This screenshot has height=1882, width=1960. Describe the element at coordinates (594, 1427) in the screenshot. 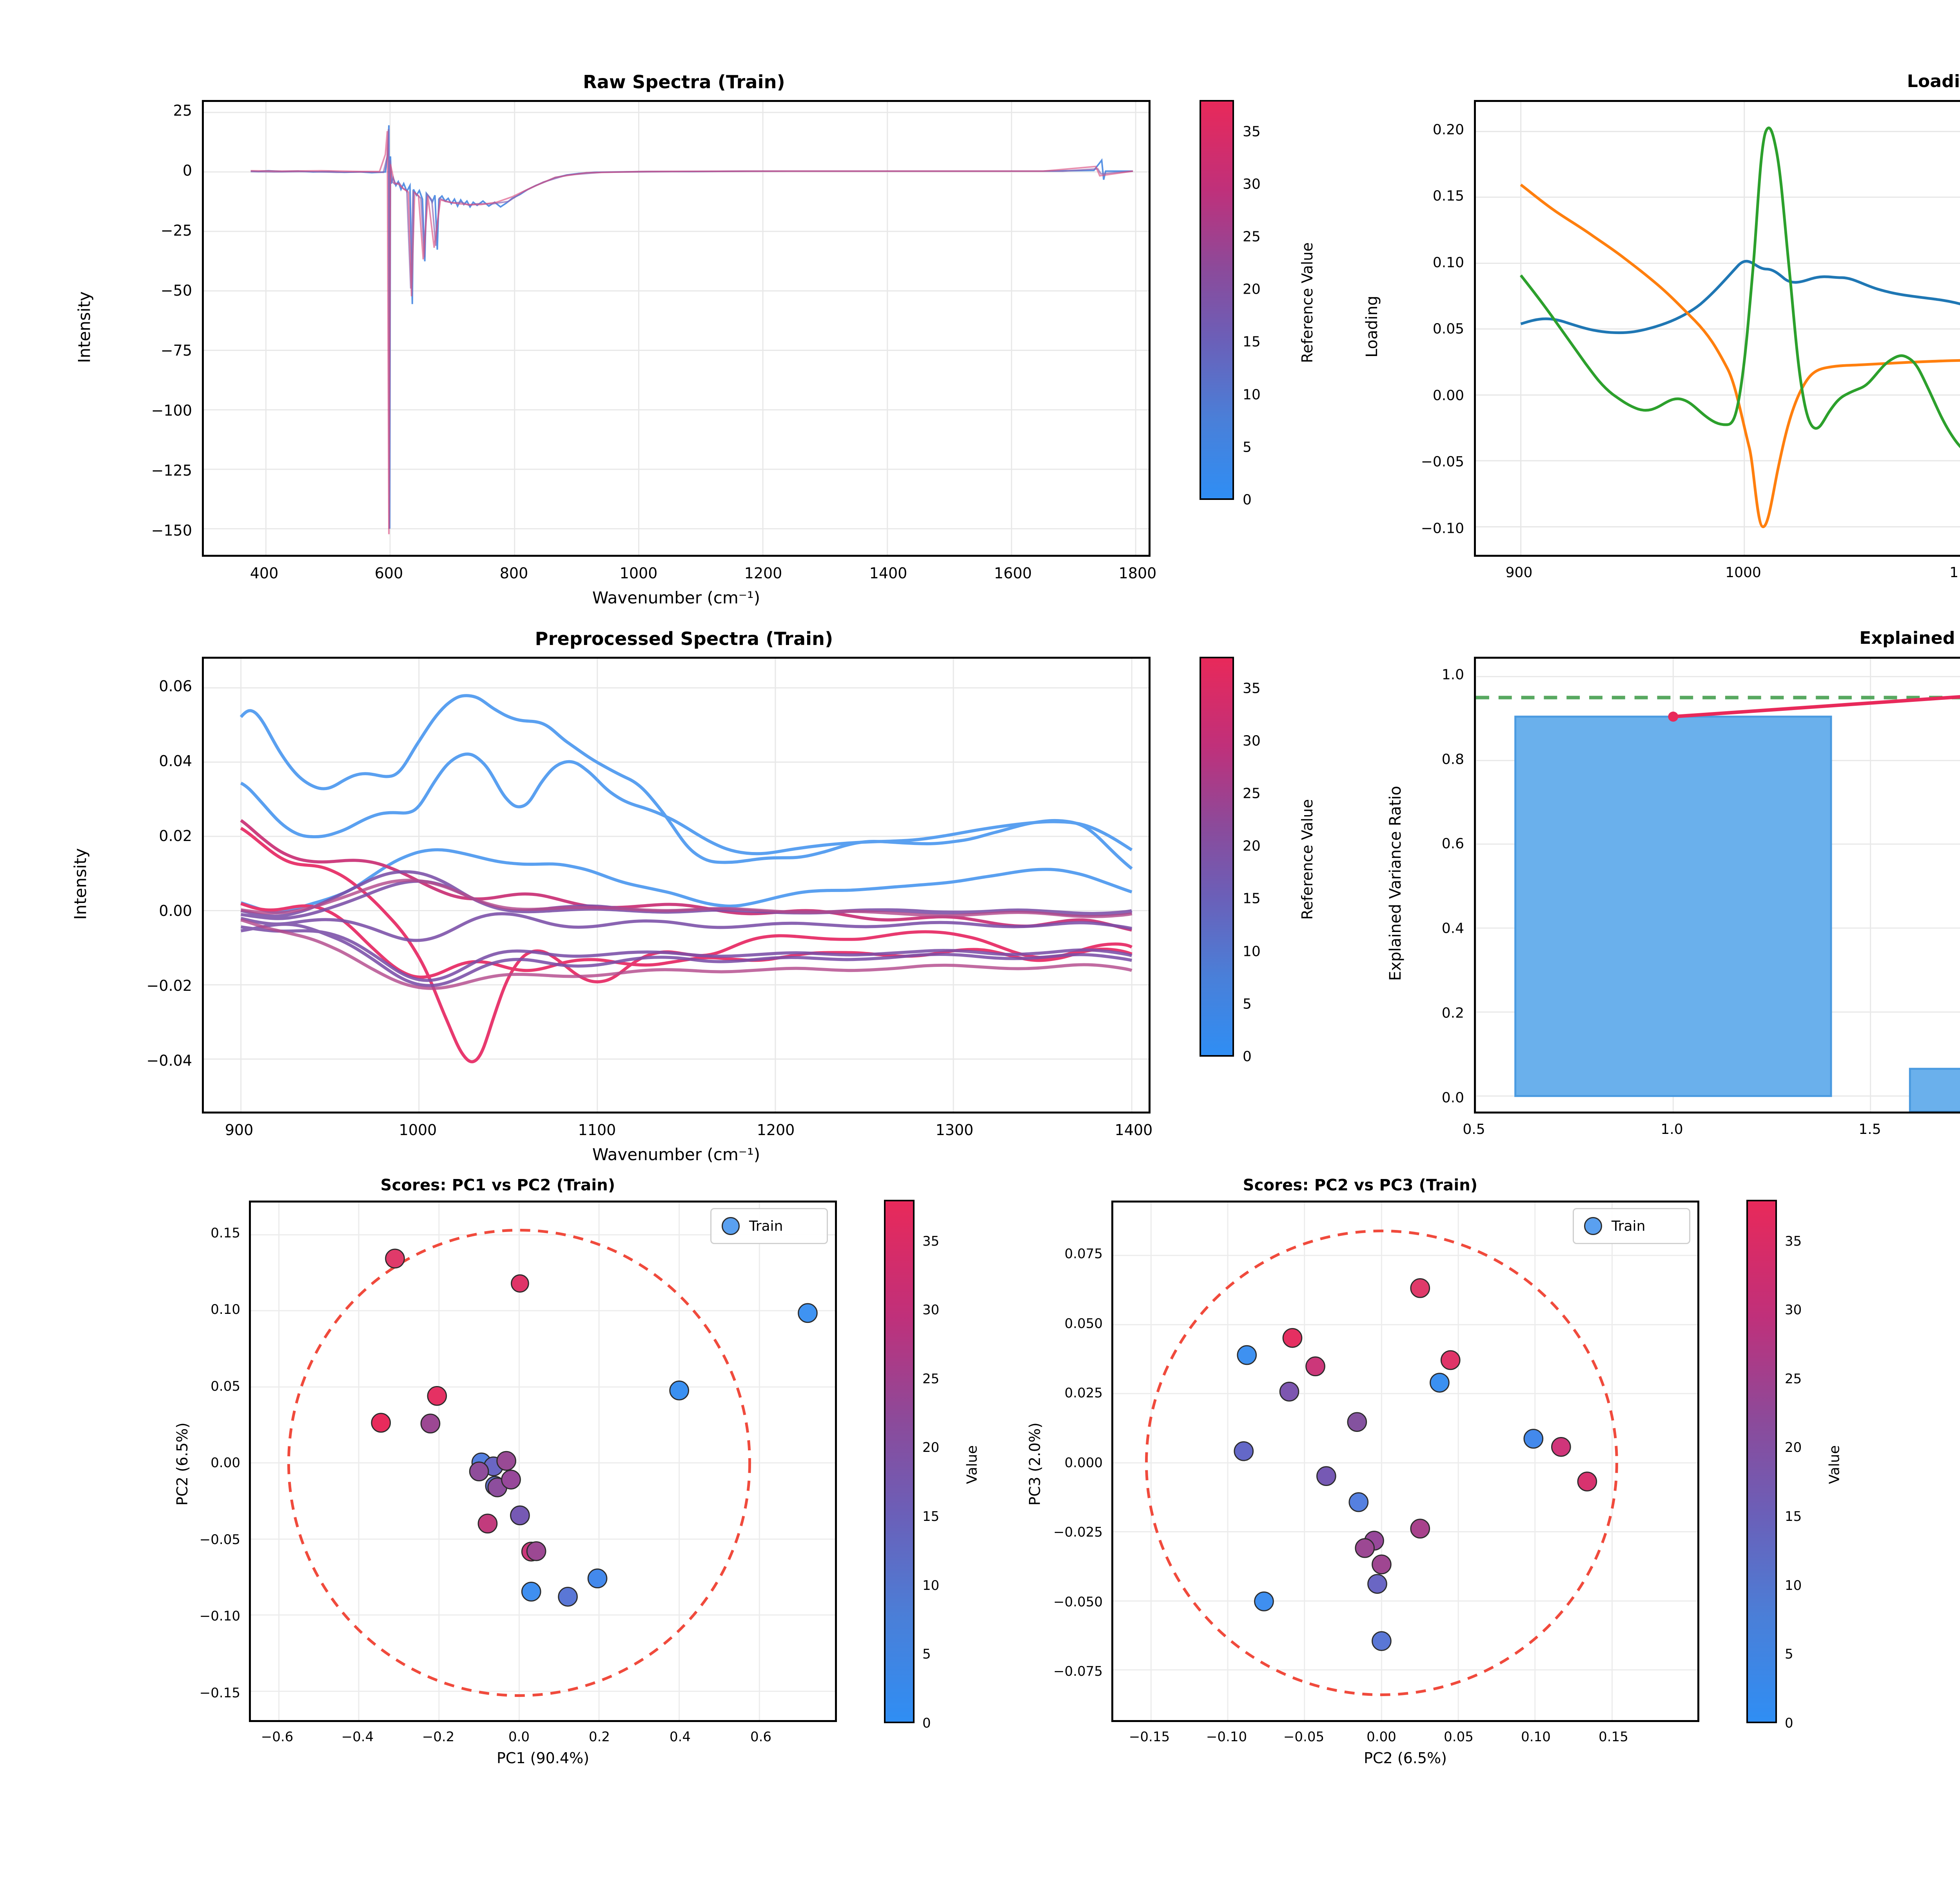

I see `score-points` at that location.